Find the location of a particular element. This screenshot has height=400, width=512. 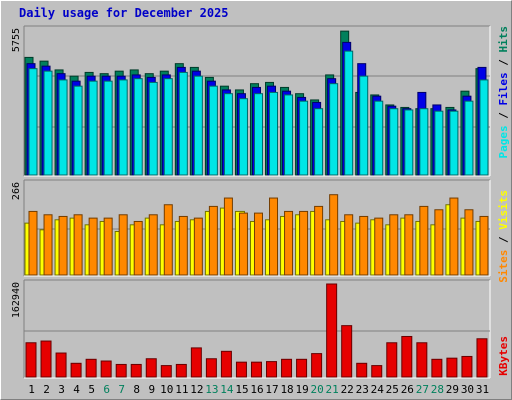

x-tick-label-day-22: 22 is located at coordinates (347, 389).